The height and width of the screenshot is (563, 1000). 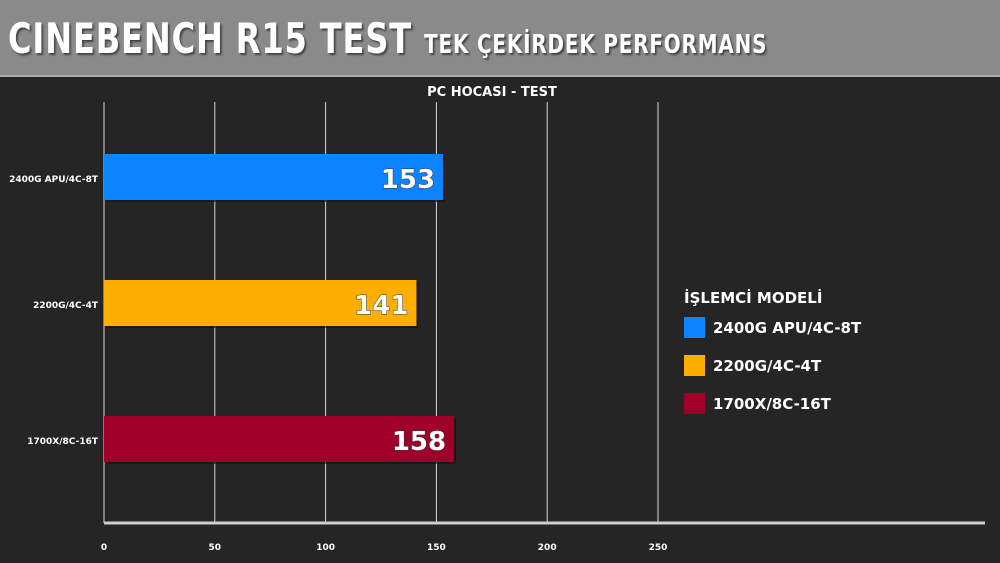 I want to click on bar-value-label: 153, so click(x=408, y=180).